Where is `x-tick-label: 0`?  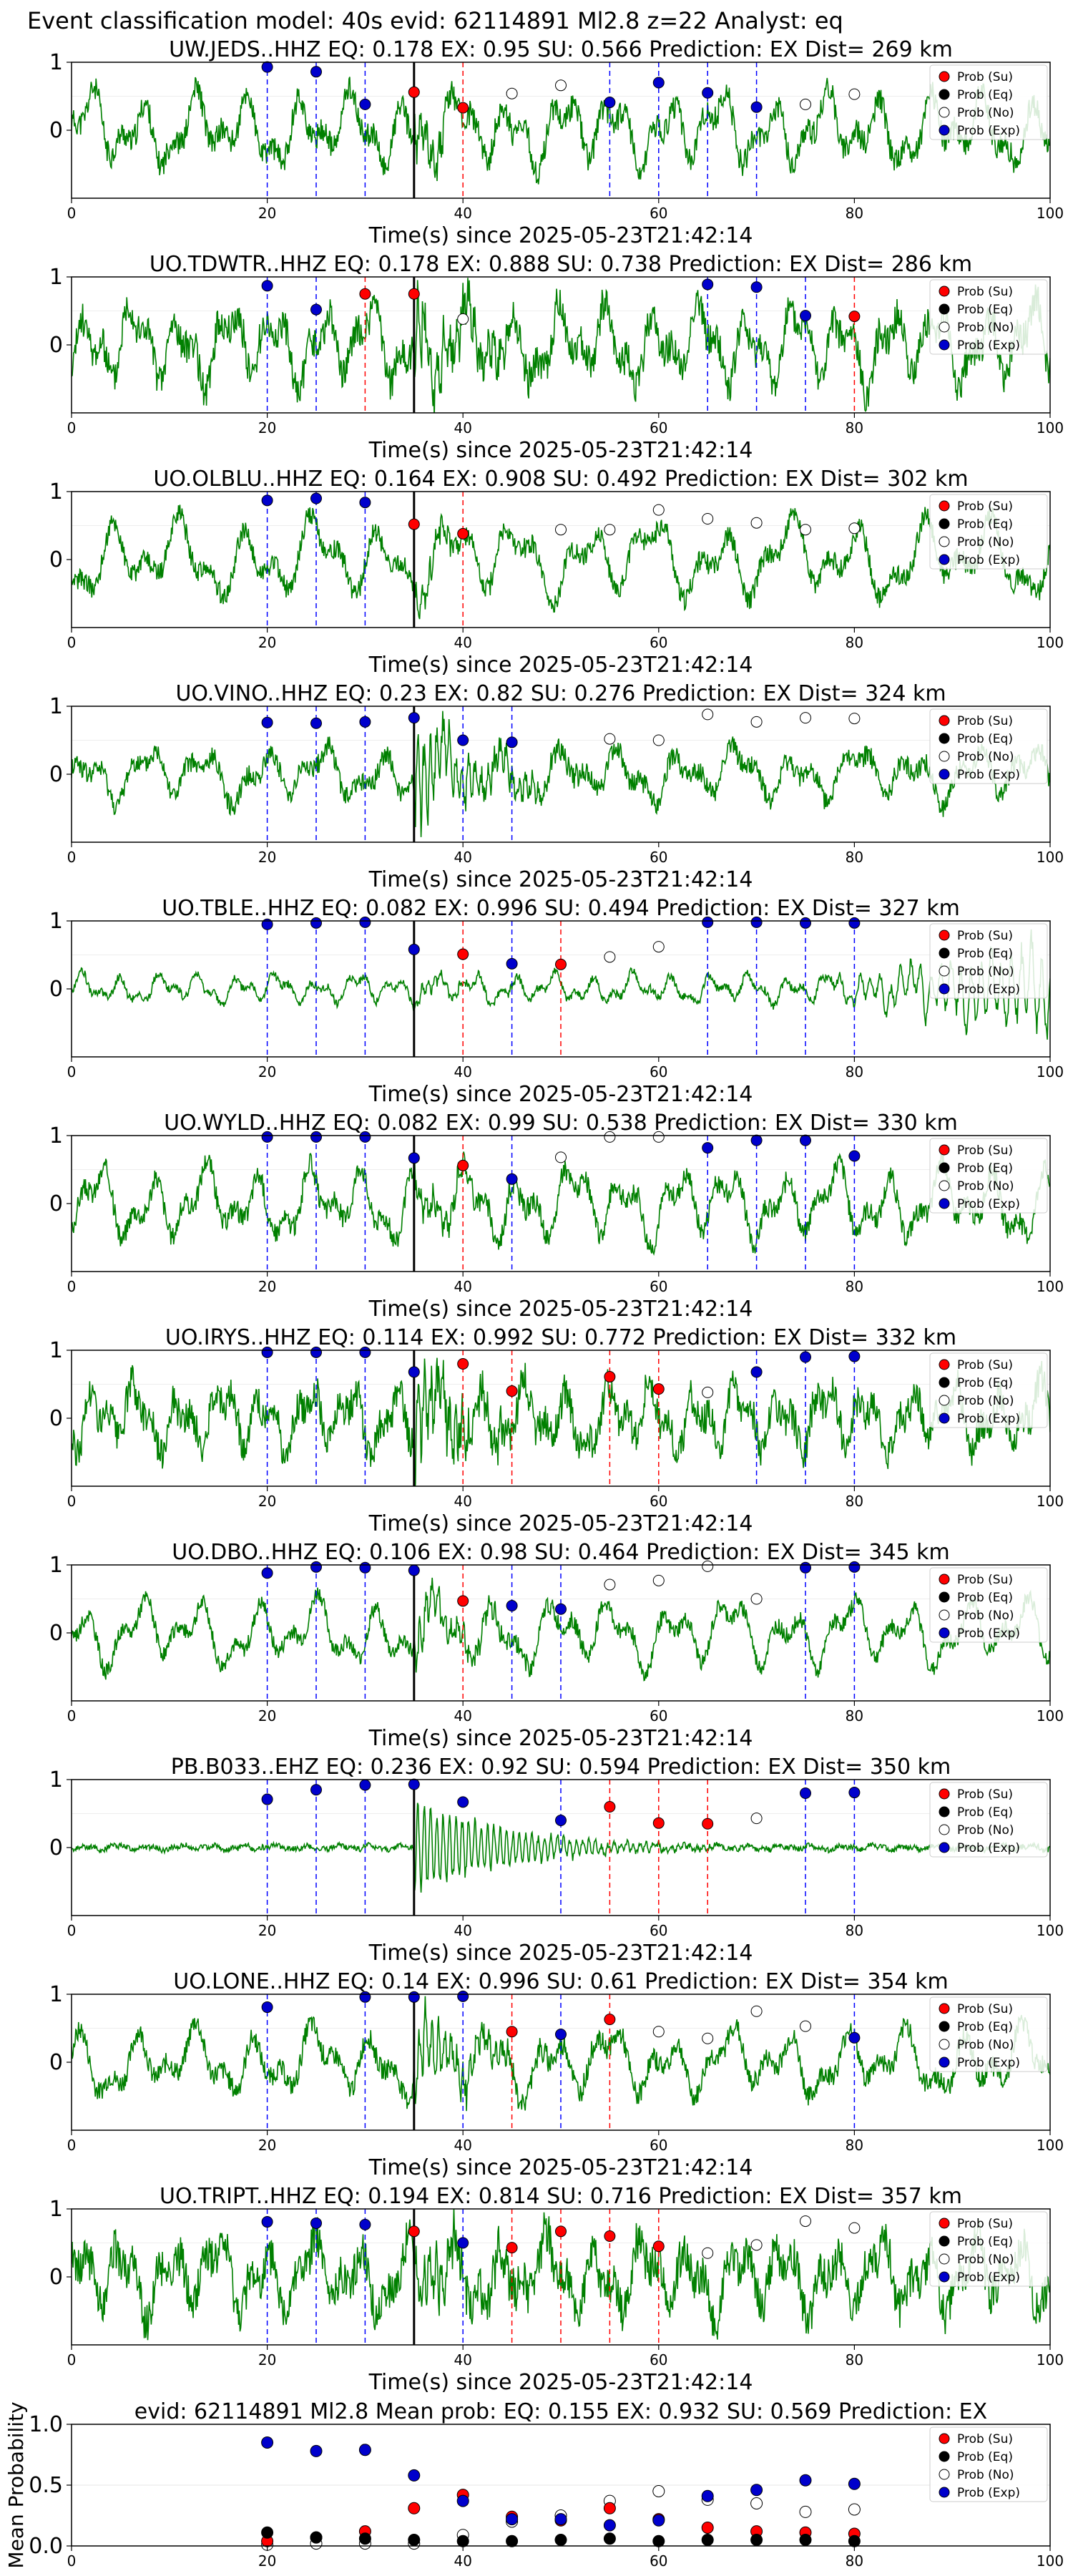
x-tick-label: 0 is located at coordinates (72, 1071).